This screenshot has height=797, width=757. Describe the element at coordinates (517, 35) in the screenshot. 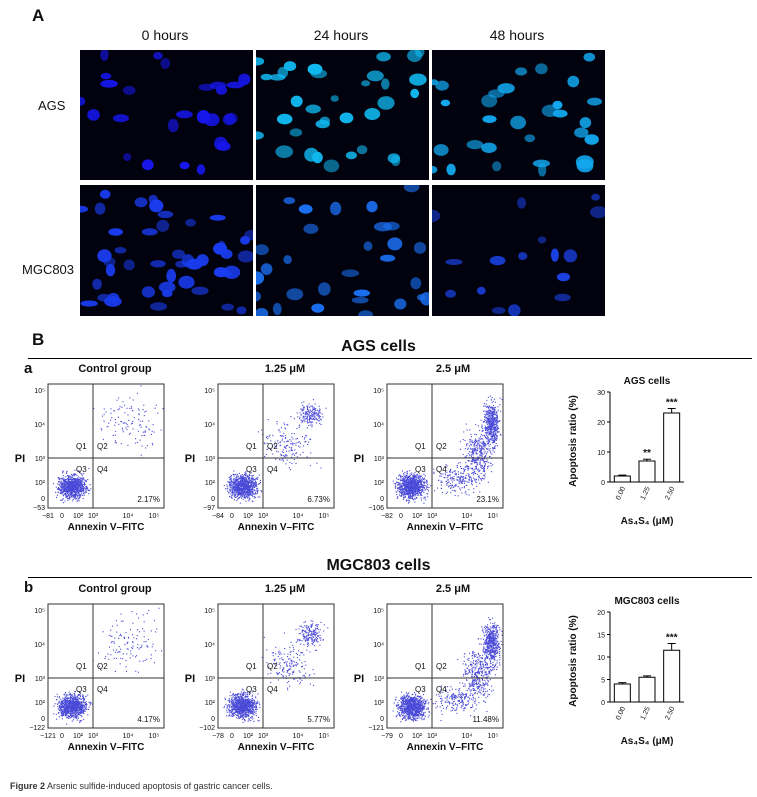

I see `time-label-48h: 48 hours` at that location.